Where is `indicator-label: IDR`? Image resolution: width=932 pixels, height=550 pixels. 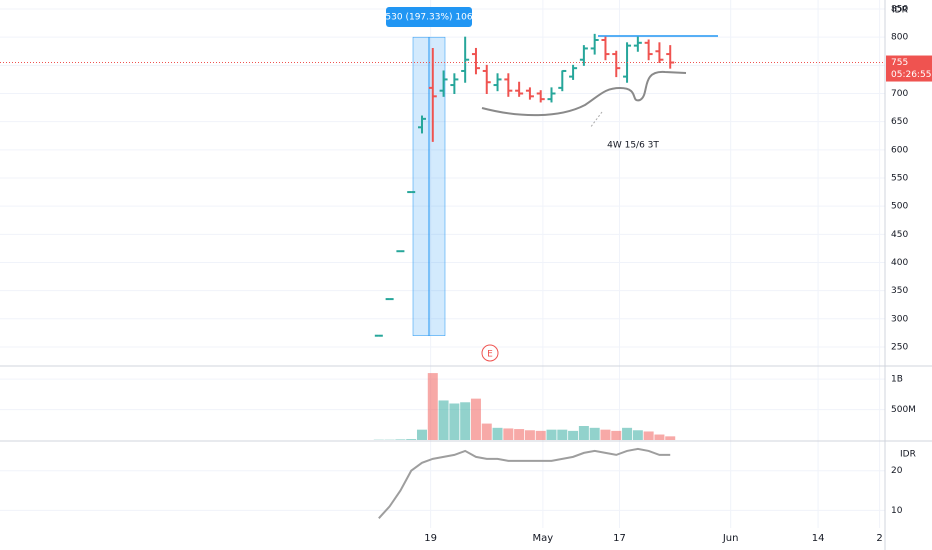 indicator-label: IDR is located at coordinates (908, 455).